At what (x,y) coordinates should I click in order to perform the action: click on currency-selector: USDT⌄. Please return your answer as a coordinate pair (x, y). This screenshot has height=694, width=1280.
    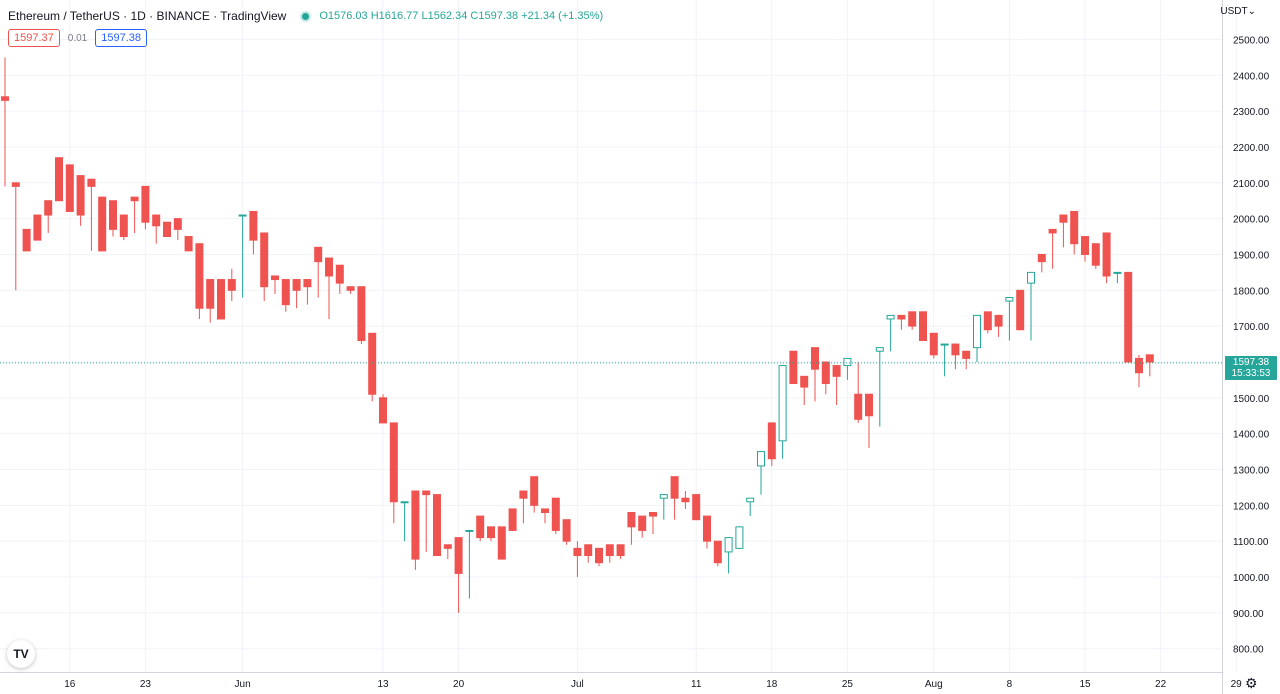
    Looking at the image, I should click on (1238, 11).